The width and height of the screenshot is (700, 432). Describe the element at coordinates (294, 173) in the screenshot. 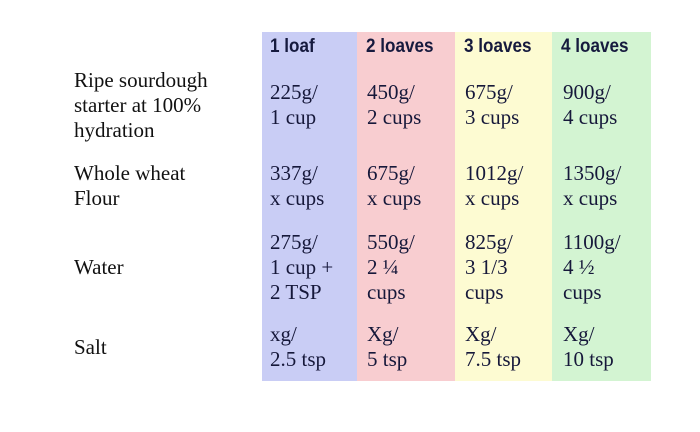

I see `cell-line: 337g/` at that location.